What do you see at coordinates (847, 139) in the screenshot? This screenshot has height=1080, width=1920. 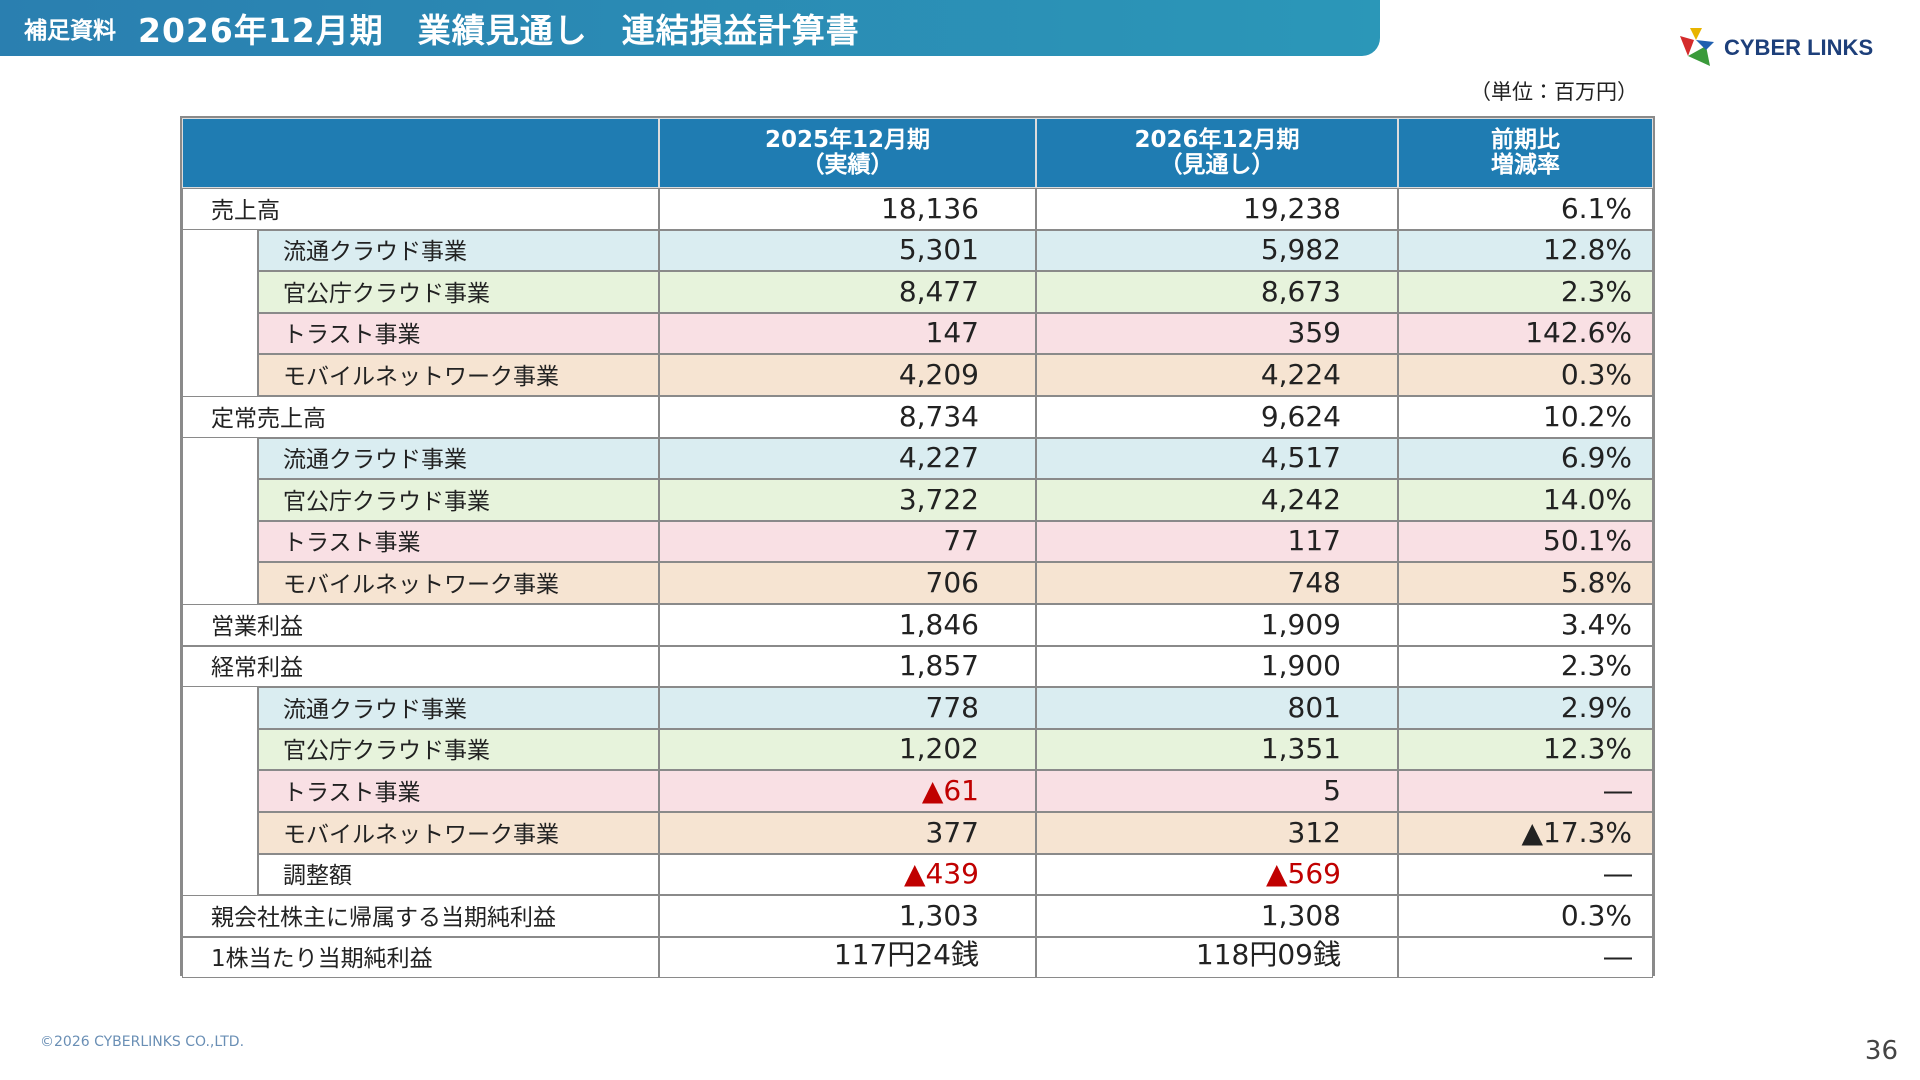 I see `column-header-line: 2025年12月期` at bounding box center [847, 139].